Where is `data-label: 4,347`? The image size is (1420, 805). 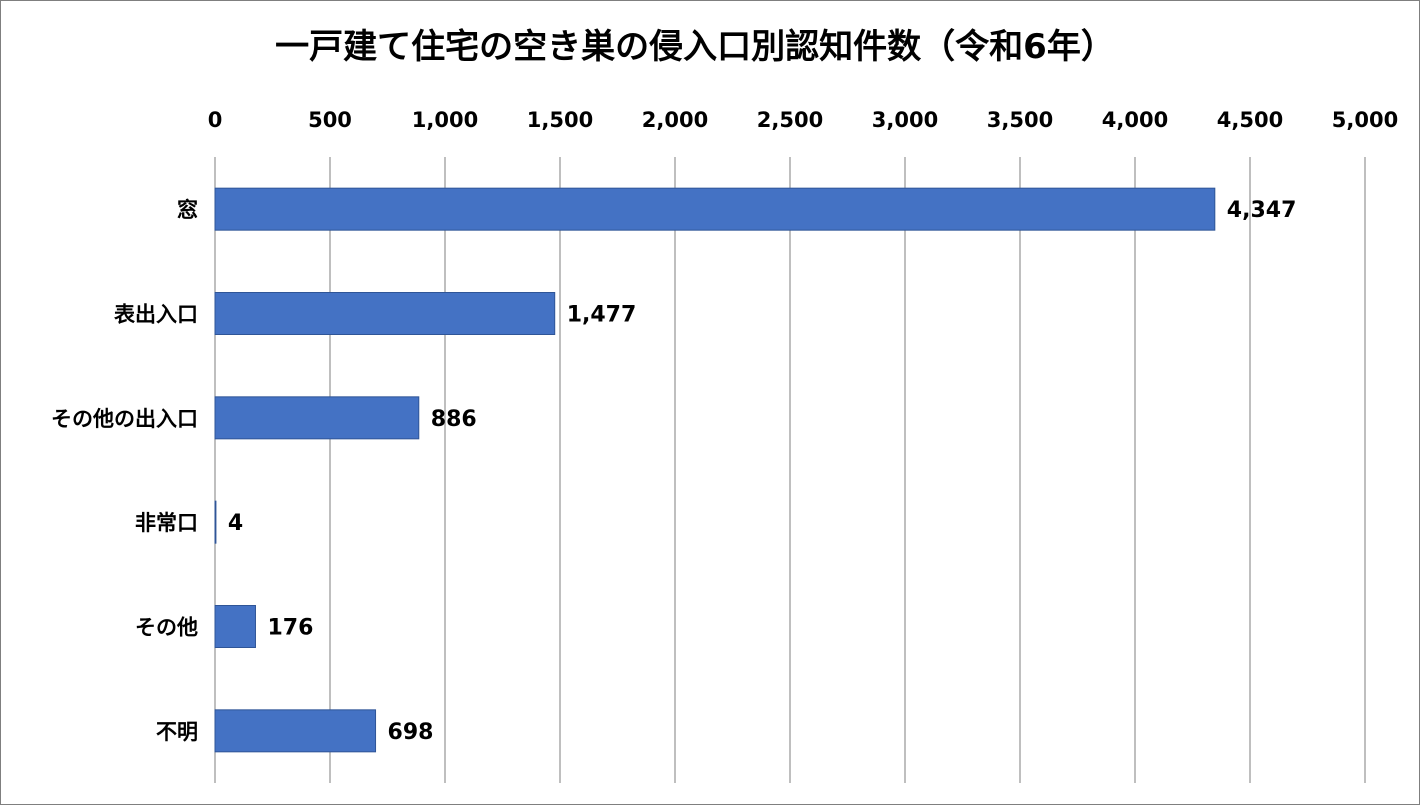 data-label: 4,347 is located at coordinates (1262, 210).